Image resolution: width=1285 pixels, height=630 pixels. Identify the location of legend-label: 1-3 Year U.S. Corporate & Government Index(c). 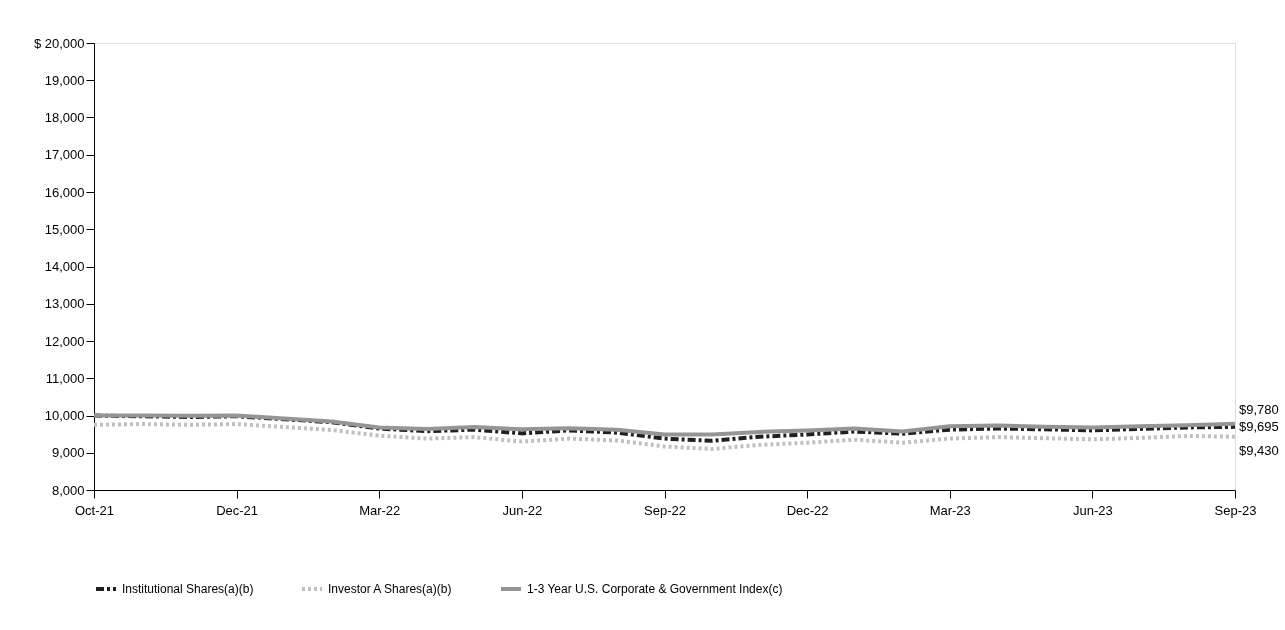
(655, 589).